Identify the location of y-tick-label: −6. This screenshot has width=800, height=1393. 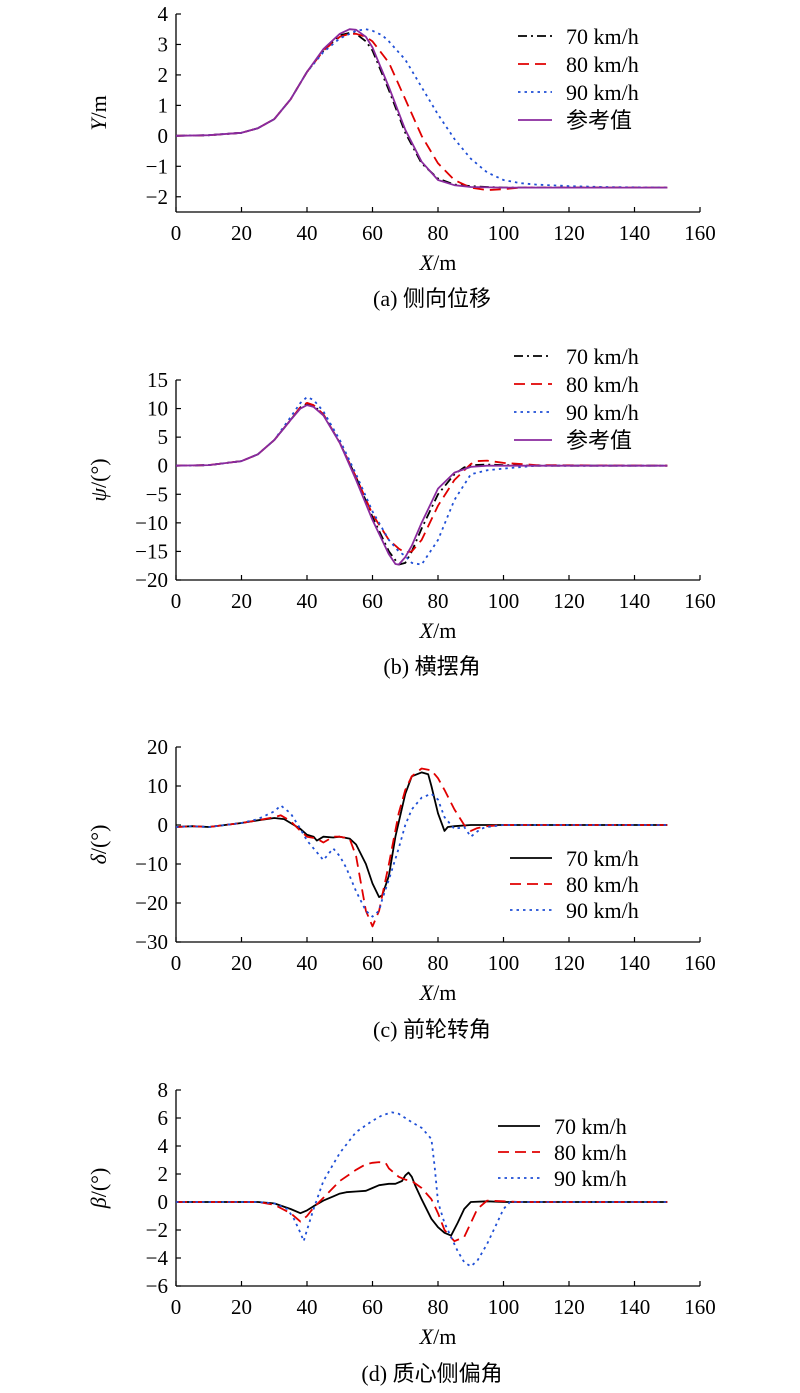
(157, 1286).